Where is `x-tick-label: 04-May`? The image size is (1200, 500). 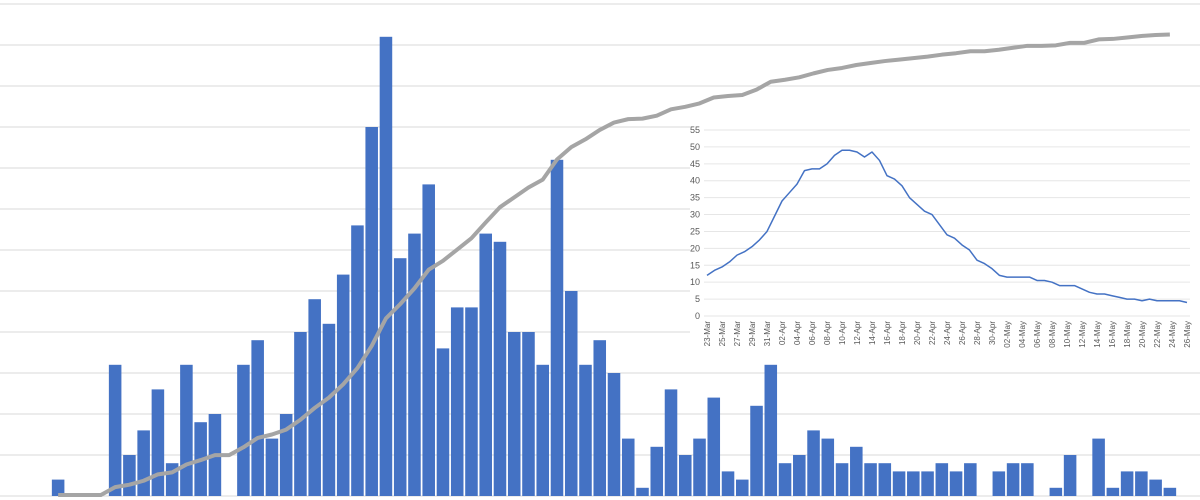 x-tick-label: 04-May is located at coordinates (1022, 334).